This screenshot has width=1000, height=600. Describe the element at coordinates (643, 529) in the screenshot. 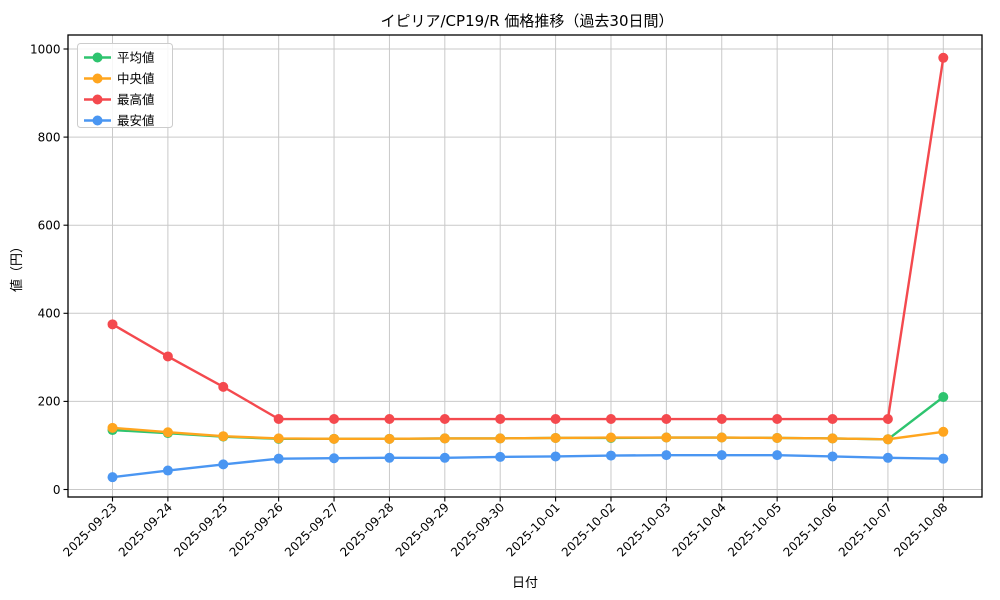

I see `x-tick-label: 2025-10-03` at that location.